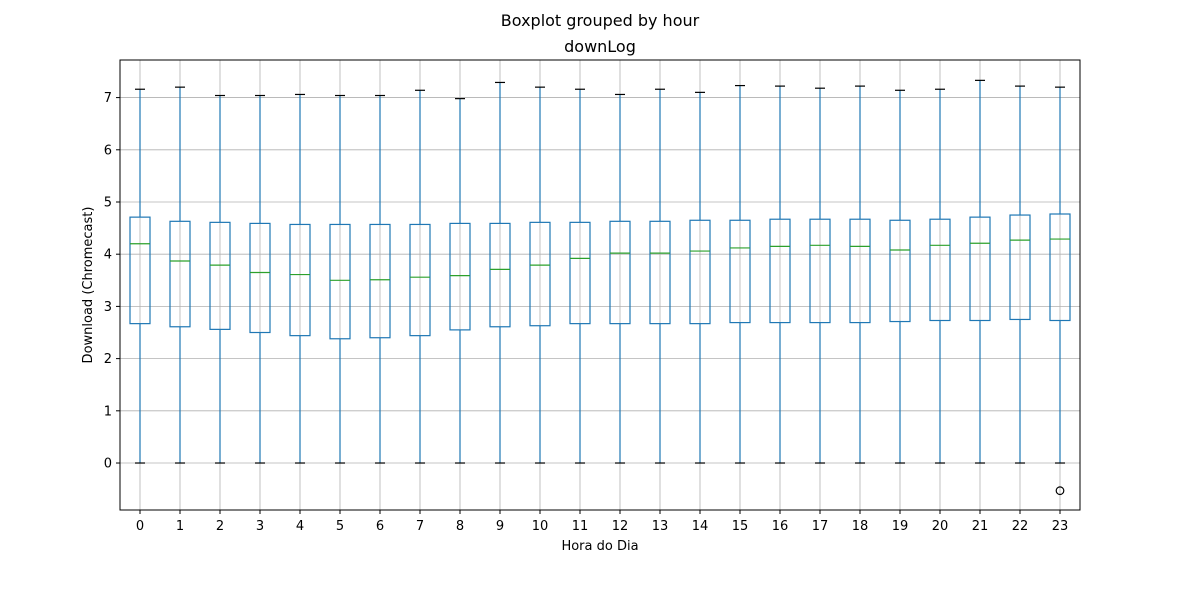  What do you see at coordinates (580, 526) in the screenshot?
I see `x-tick-label: 11` at bounding box center [580, 526].